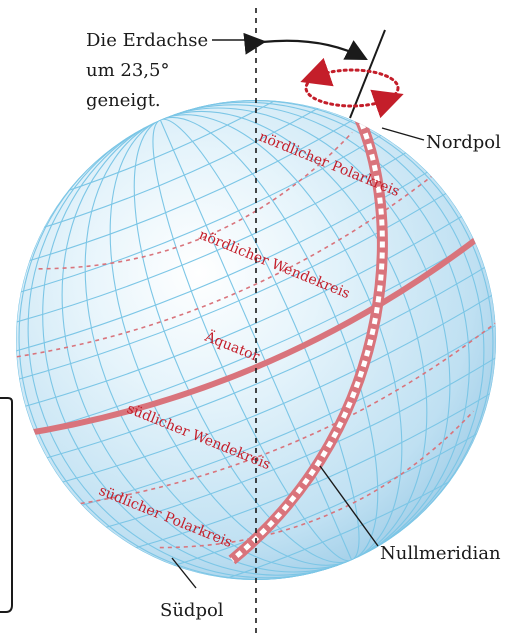 This screenshot has width=512, height=637. I want to click on frame-edge, so click(6, 505).